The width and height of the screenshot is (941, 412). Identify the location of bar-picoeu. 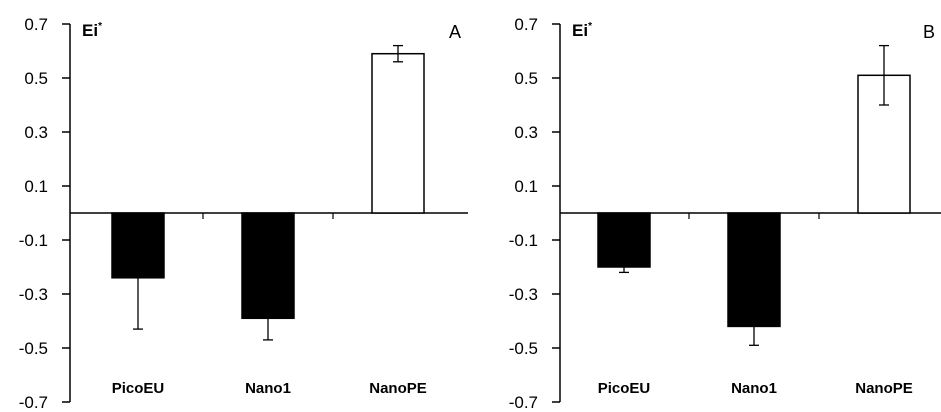
(624, 240).